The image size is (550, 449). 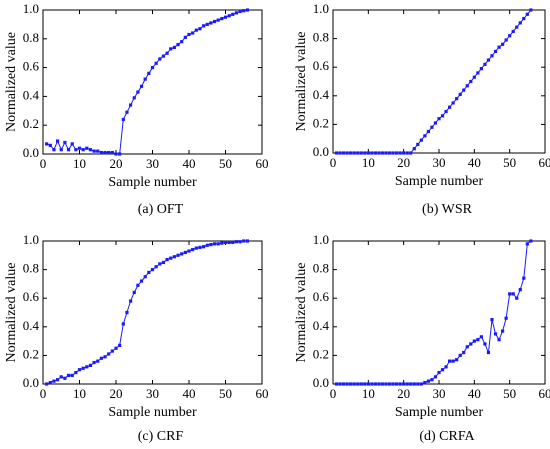 What do you see at coordinates (31, 239) in the screenshot?
I see `y-tick-label: 1.0` at bounding box center [31, 239].